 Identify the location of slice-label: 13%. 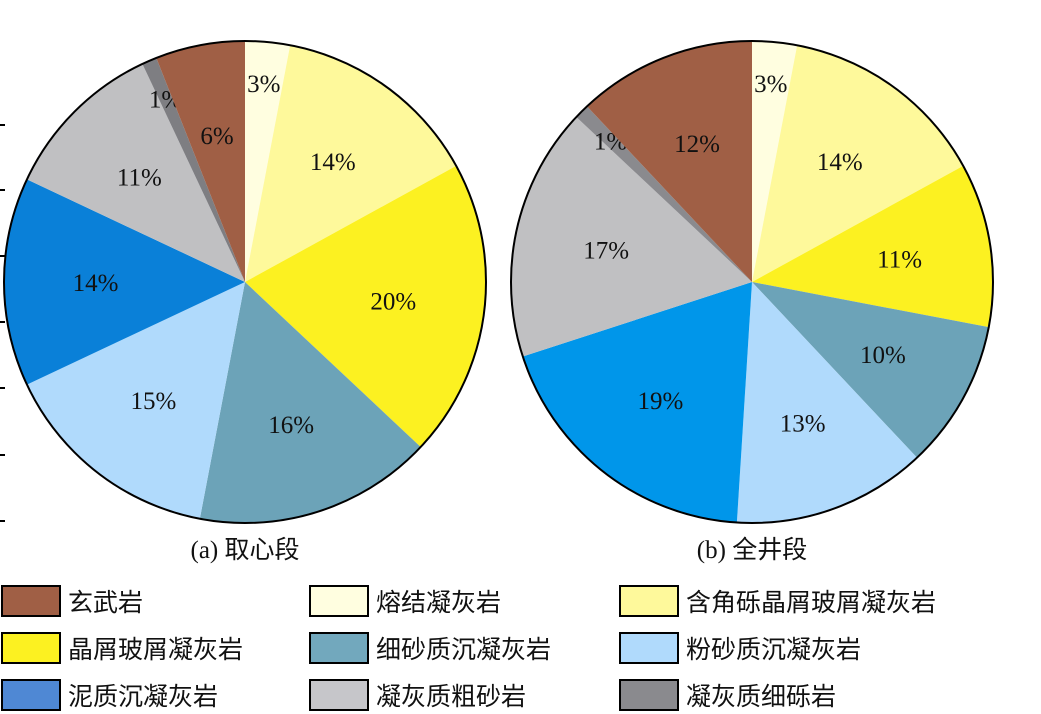
(803, 424).